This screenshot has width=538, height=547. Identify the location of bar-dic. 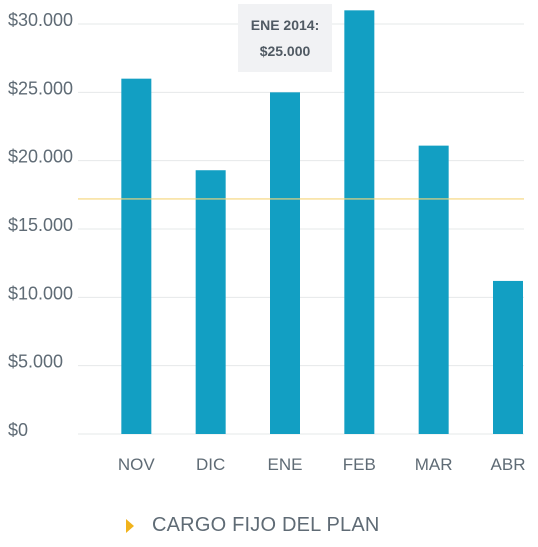
(210, 302).